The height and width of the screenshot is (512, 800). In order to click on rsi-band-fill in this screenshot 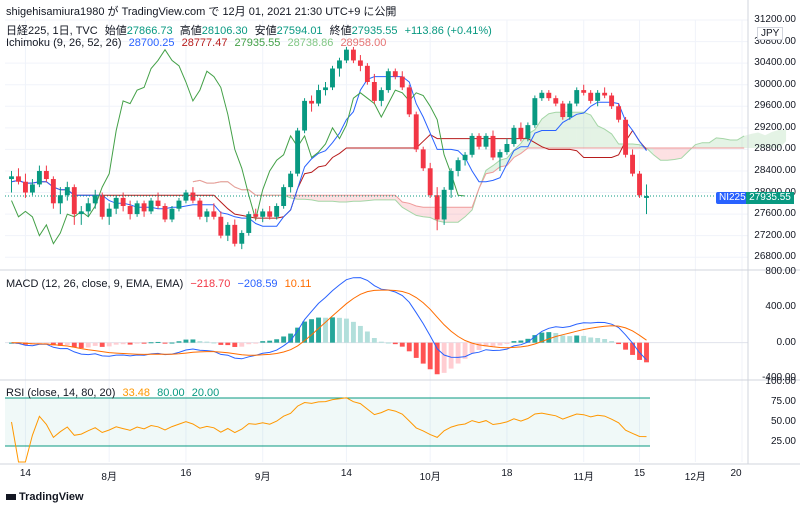, I will do `click(327, 422)`.